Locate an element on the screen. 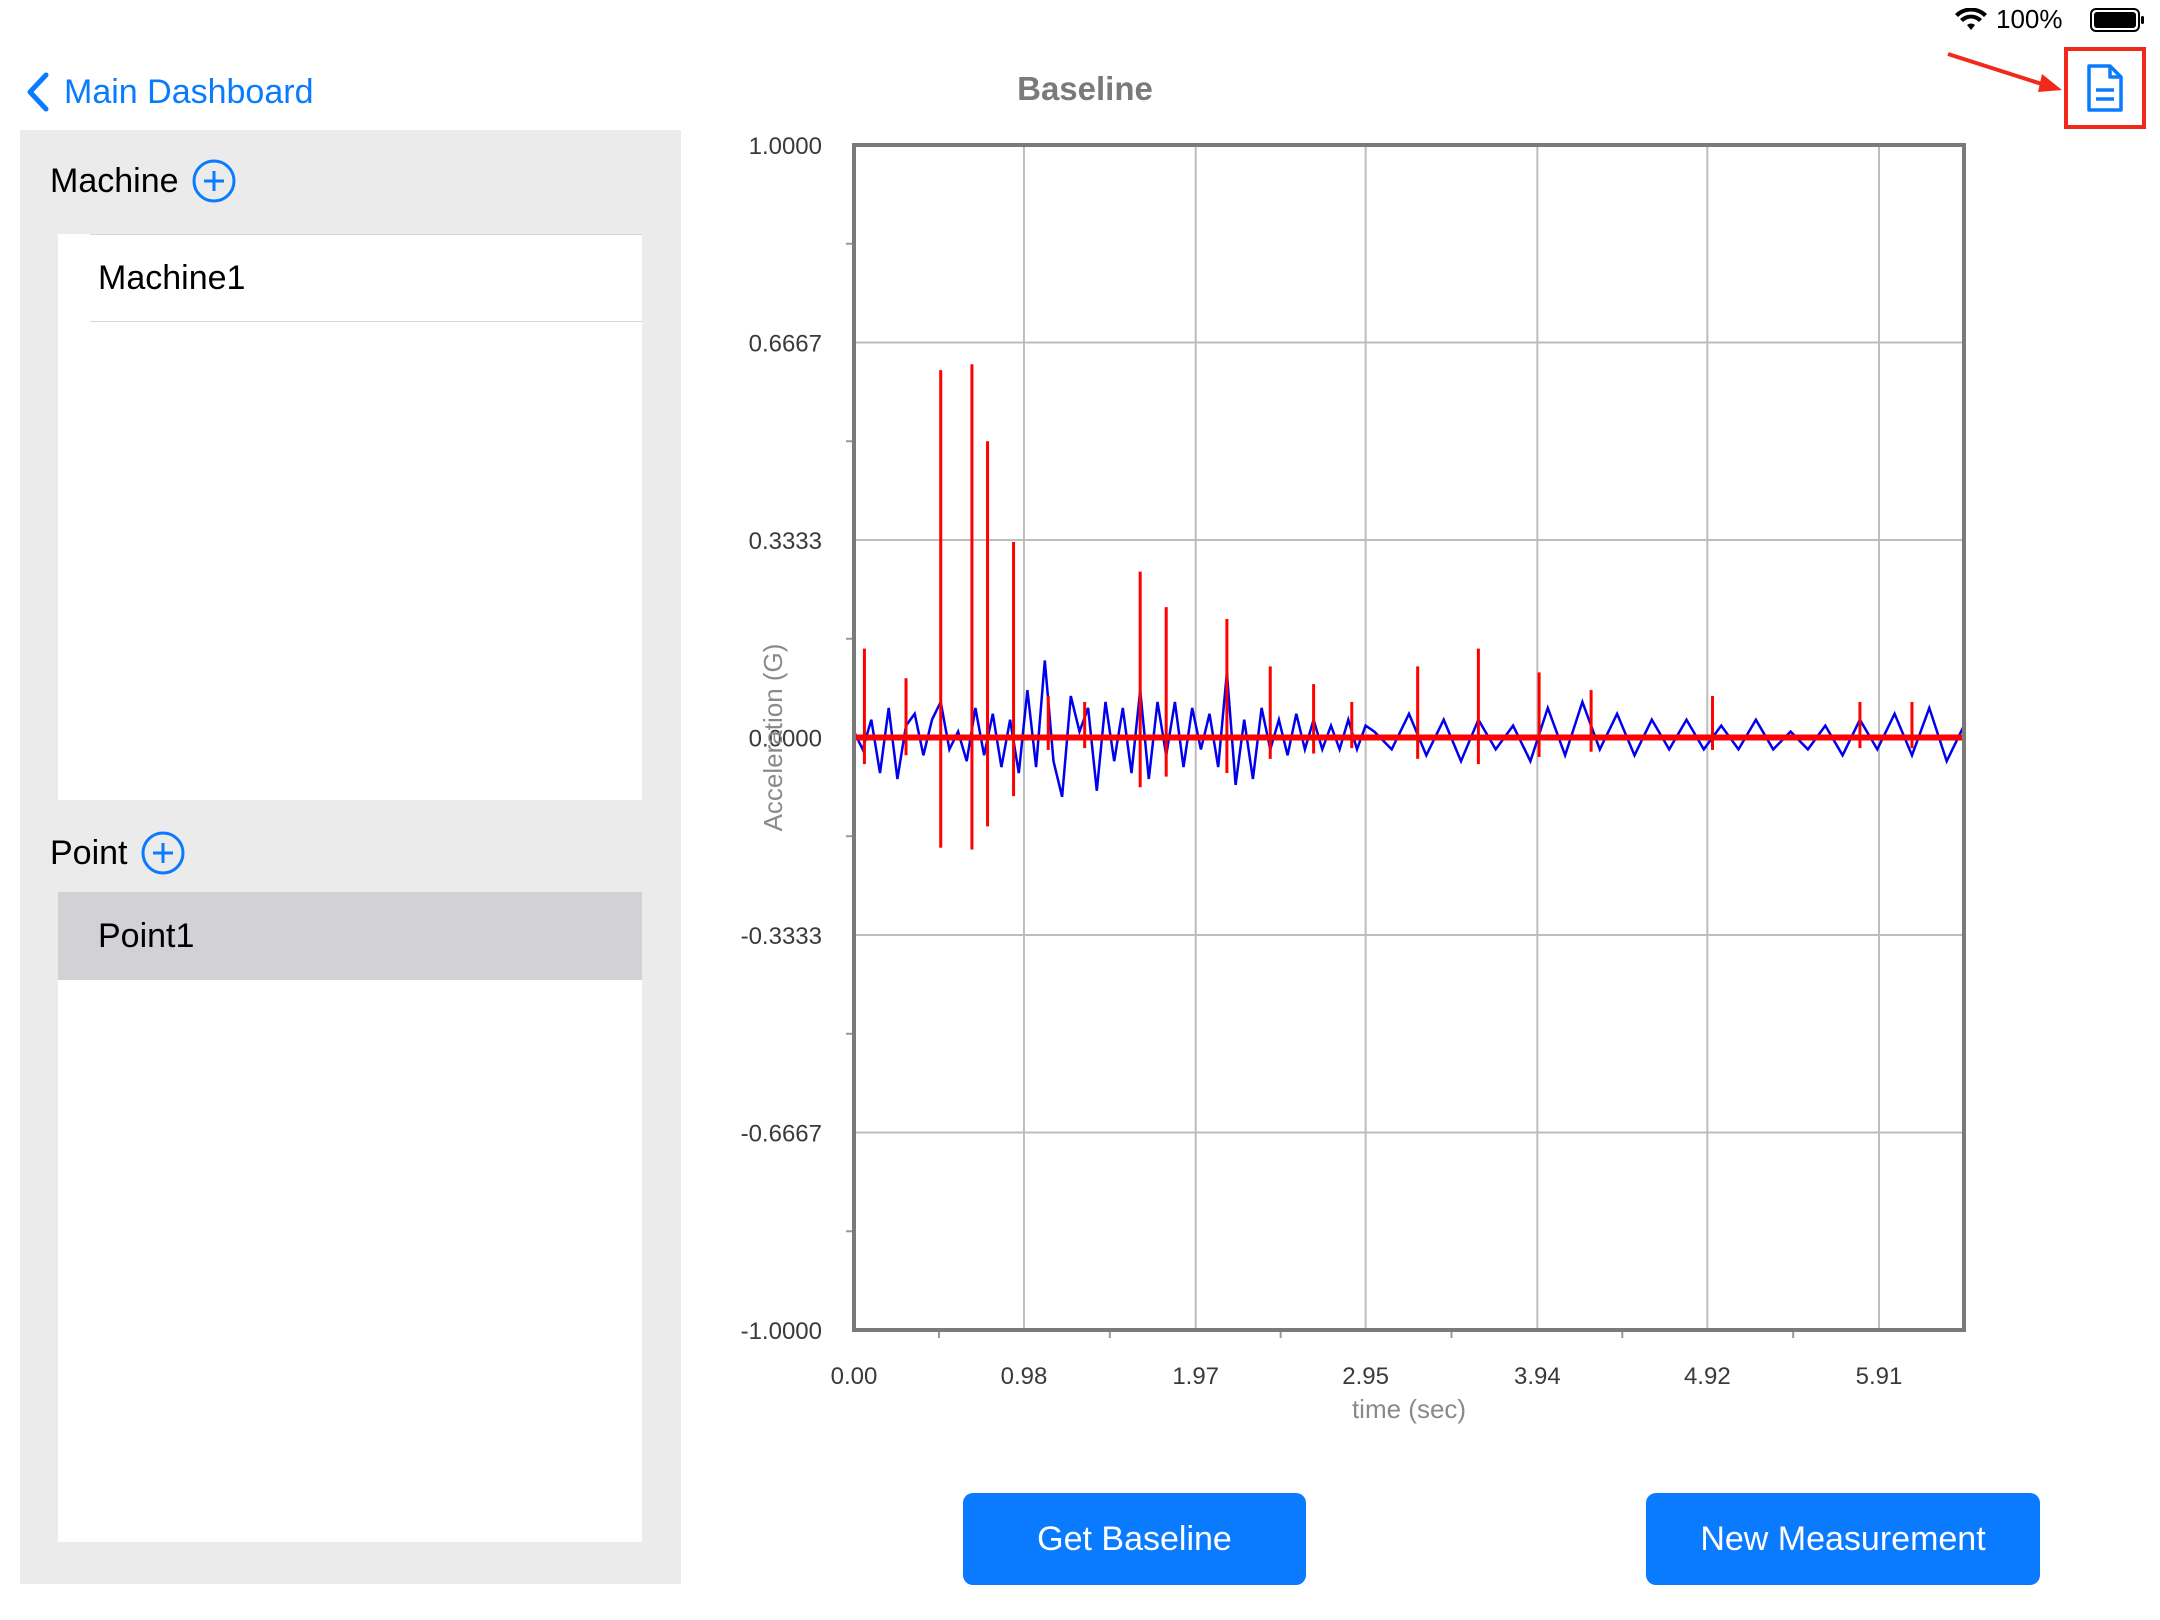  point-header-label: Point is located at coordinates (89, 852).